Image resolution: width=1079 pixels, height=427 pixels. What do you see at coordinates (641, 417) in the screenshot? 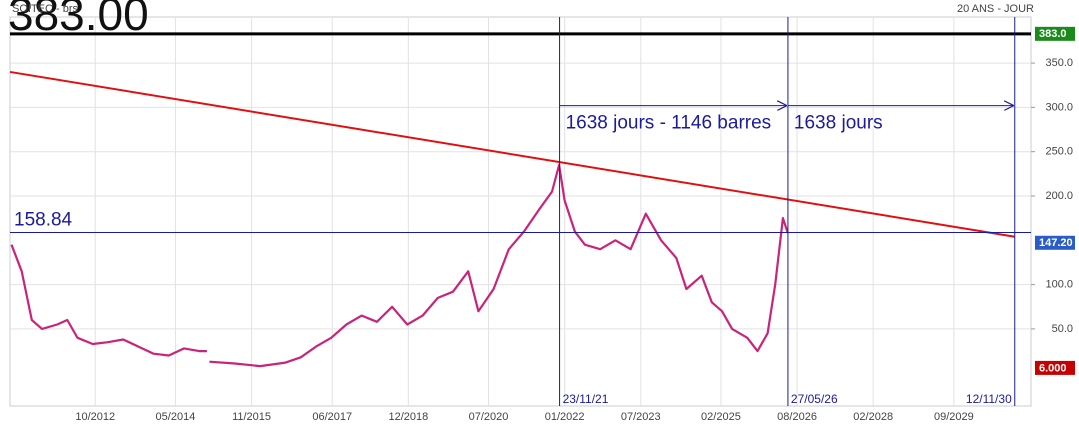
I see `x-tick-label: 07/2023` at bounding box center [641, 417].